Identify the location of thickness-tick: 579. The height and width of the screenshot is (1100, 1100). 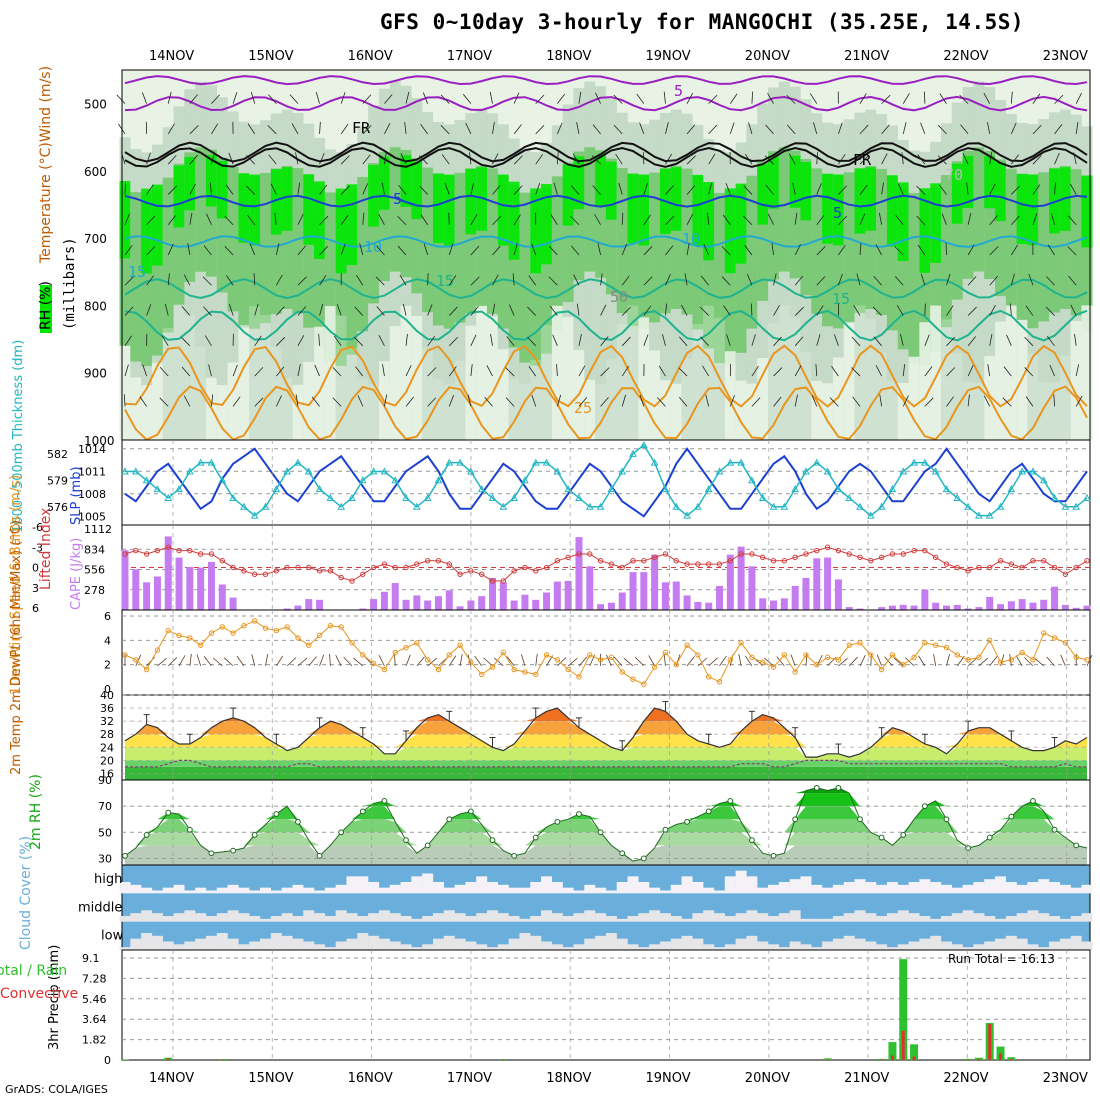
(57, 480).